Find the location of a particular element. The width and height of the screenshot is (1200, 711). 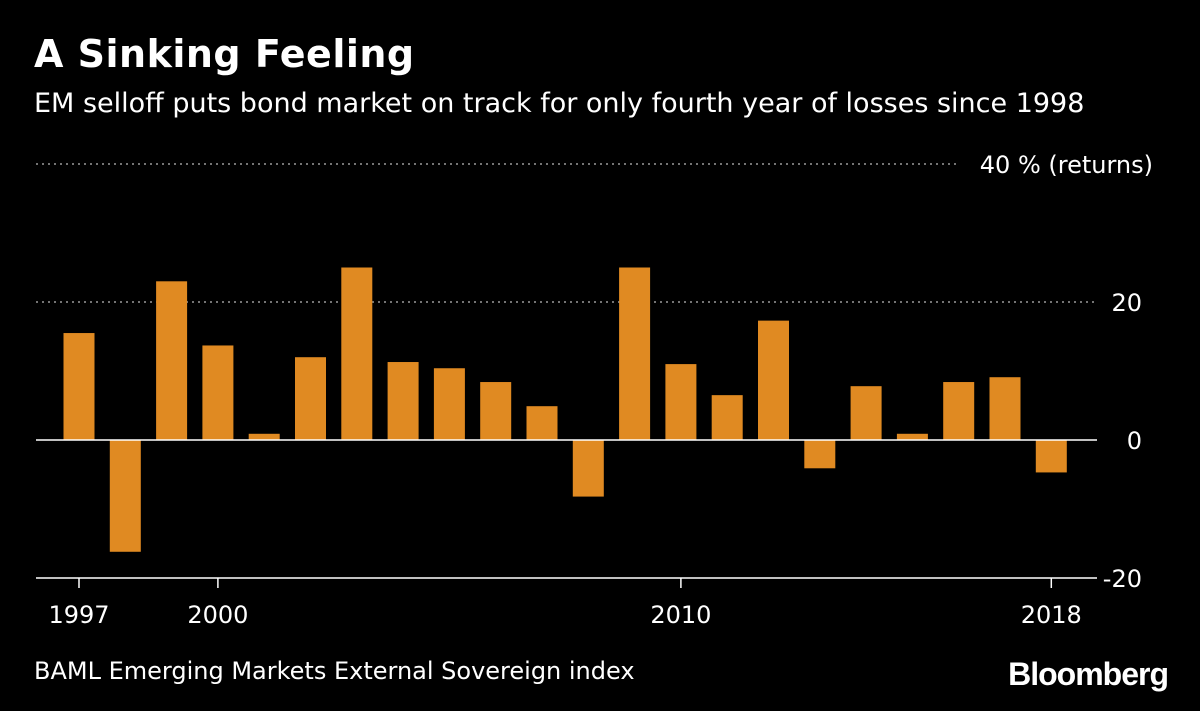

x-tick-label: 2018 is located at coordinates (1051, 615).